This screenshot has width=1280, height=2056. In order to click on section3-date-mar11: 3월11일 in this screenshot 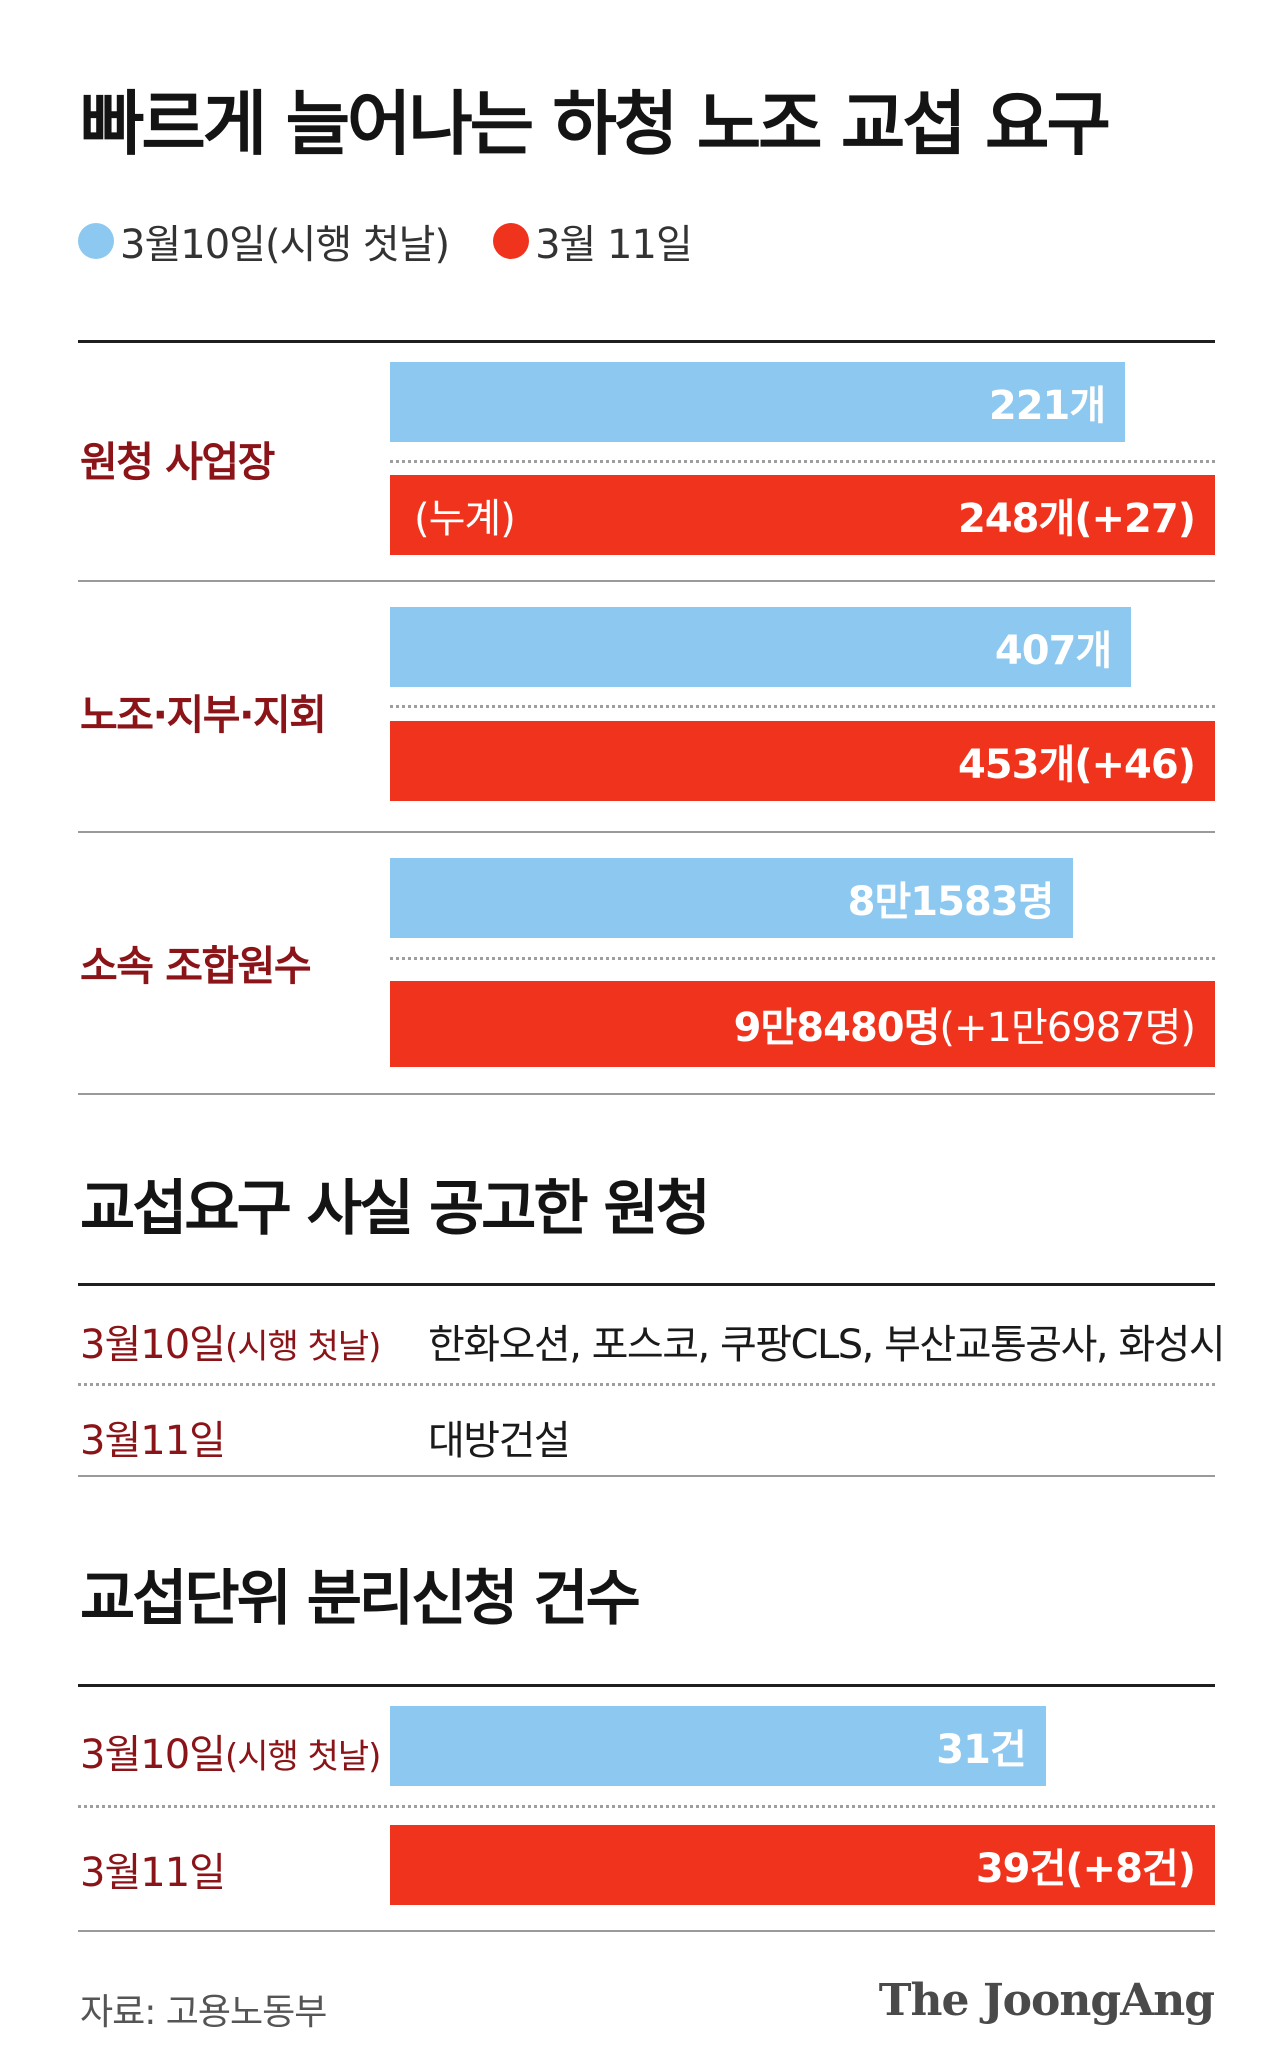, I will do `click(153, 1873)`.